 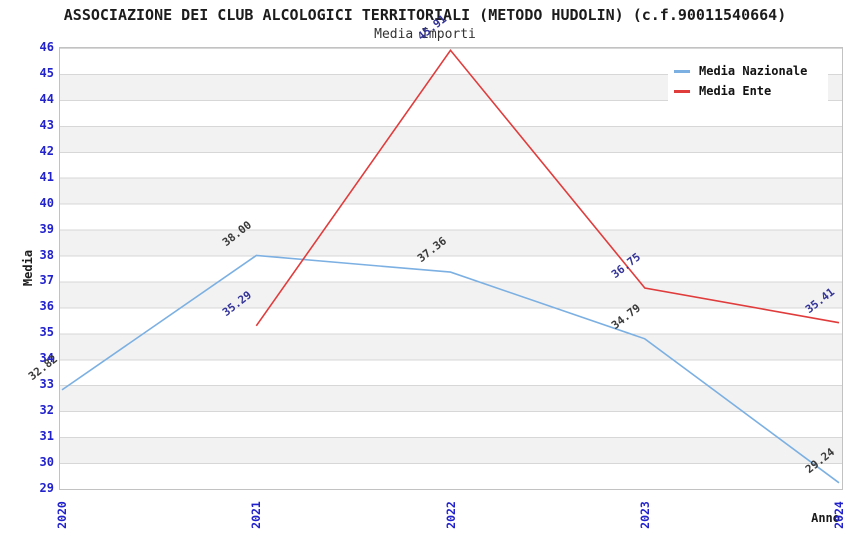 I want to click on y-tick-label: 39, so click(x=46, y=228).